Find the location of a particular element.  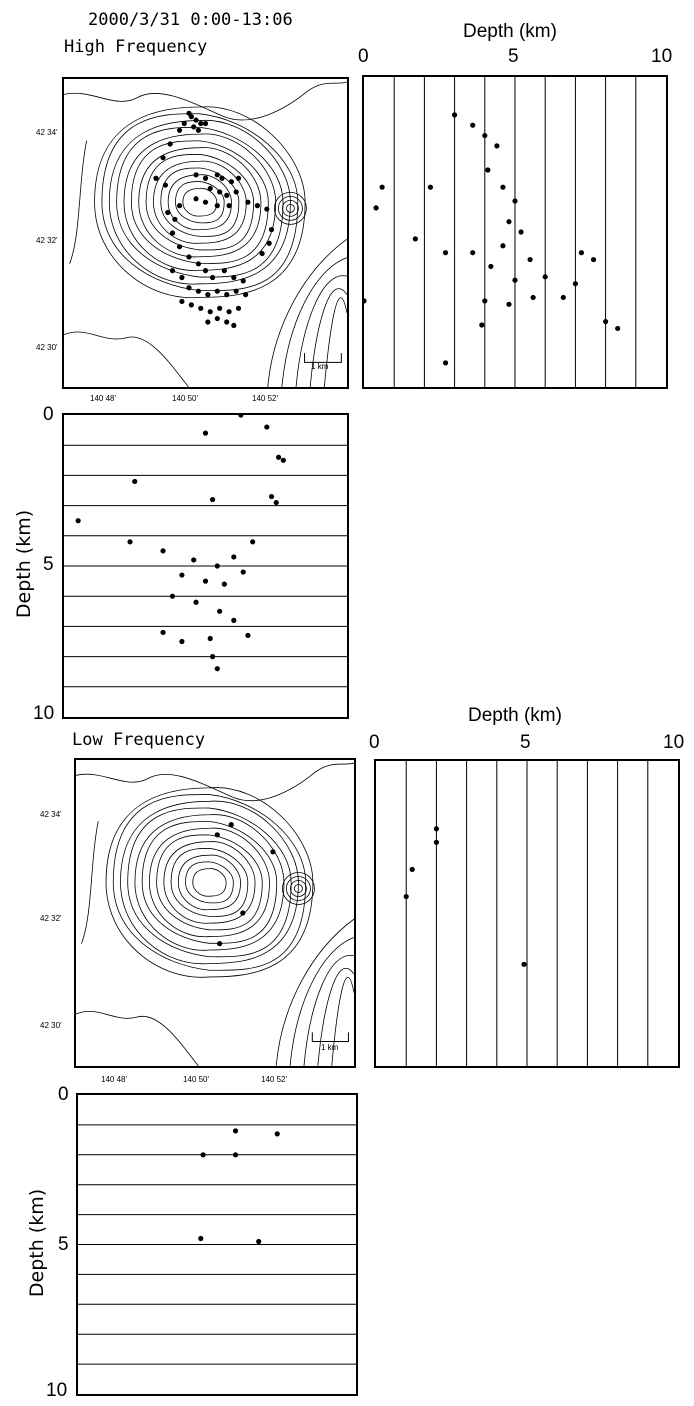

coastline is located at coordinates (215, 782).